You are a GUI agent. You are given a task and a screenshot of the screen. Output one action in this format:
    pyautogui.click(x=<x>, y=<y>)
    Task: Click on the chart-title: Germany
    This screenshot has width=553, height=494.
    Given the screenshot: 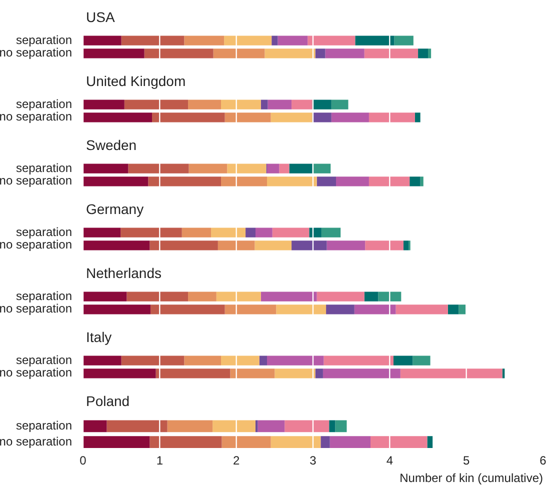 What is the action you would take?
    pyautogui.click(x=115, y=209)
    